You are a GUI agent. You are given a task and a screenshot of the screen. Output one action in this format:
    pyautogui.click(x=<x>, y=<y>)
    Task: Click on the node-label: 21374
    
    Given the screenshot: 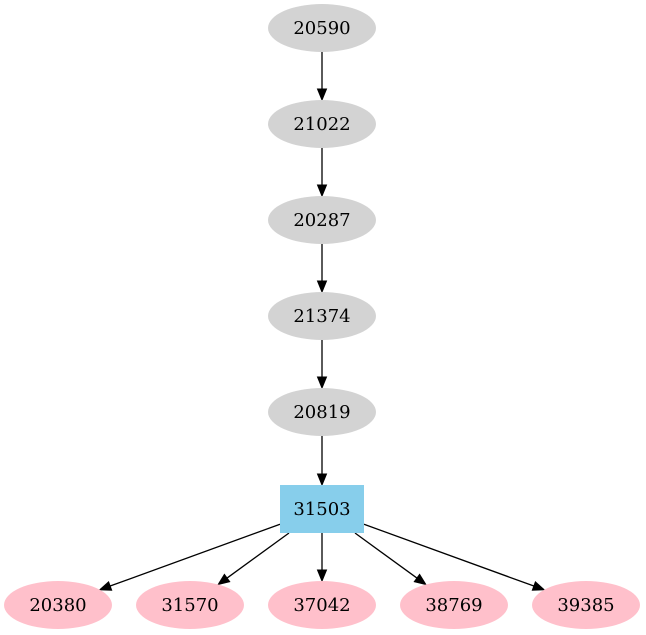 What is the action you would take?
    pyautogui.click(x=321, y=316)
    